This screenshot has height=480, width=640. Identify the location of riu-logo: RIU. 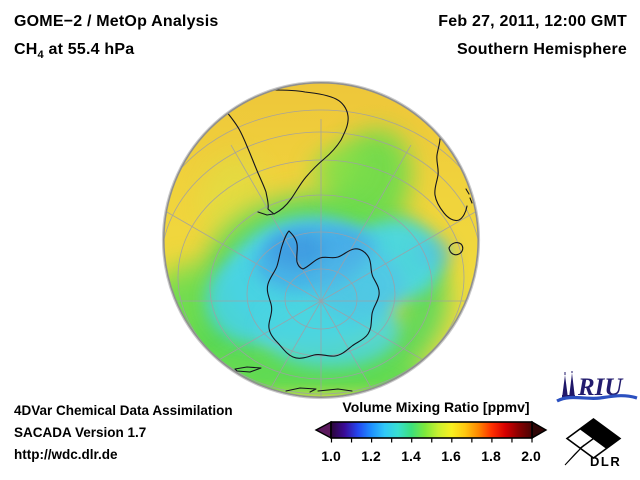
(597, 387).